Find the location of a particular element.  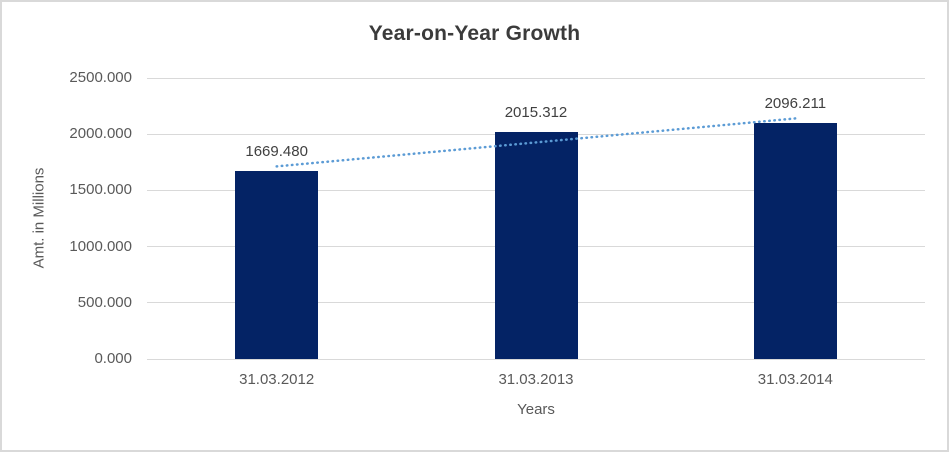

x-tick-label: 31.03.2014 is located at coordinates (795, 379).